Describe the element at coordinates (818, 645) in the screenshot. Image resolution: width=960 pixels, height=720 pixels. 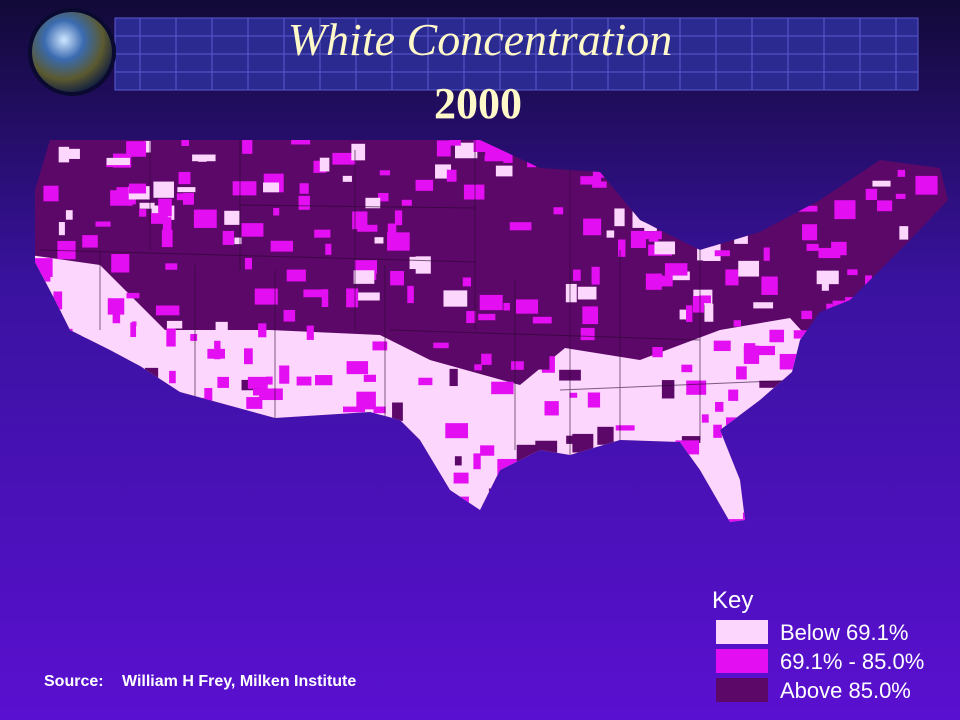
I see `legend: Key Below 69.1% 69.1% - 85.0% Above 85.0%` at that location.